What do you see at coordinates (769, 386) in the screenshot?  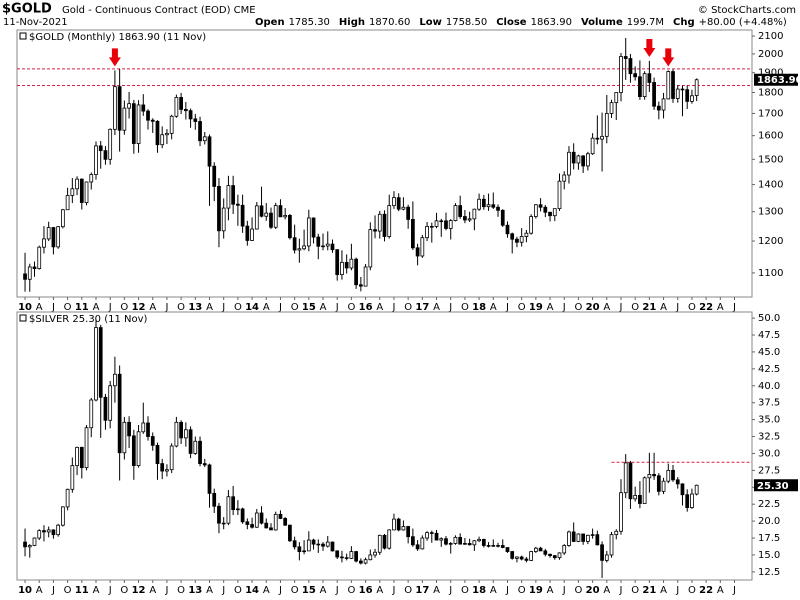 I see `y-tick-label: 40.0` at bounding box center [769, 386].